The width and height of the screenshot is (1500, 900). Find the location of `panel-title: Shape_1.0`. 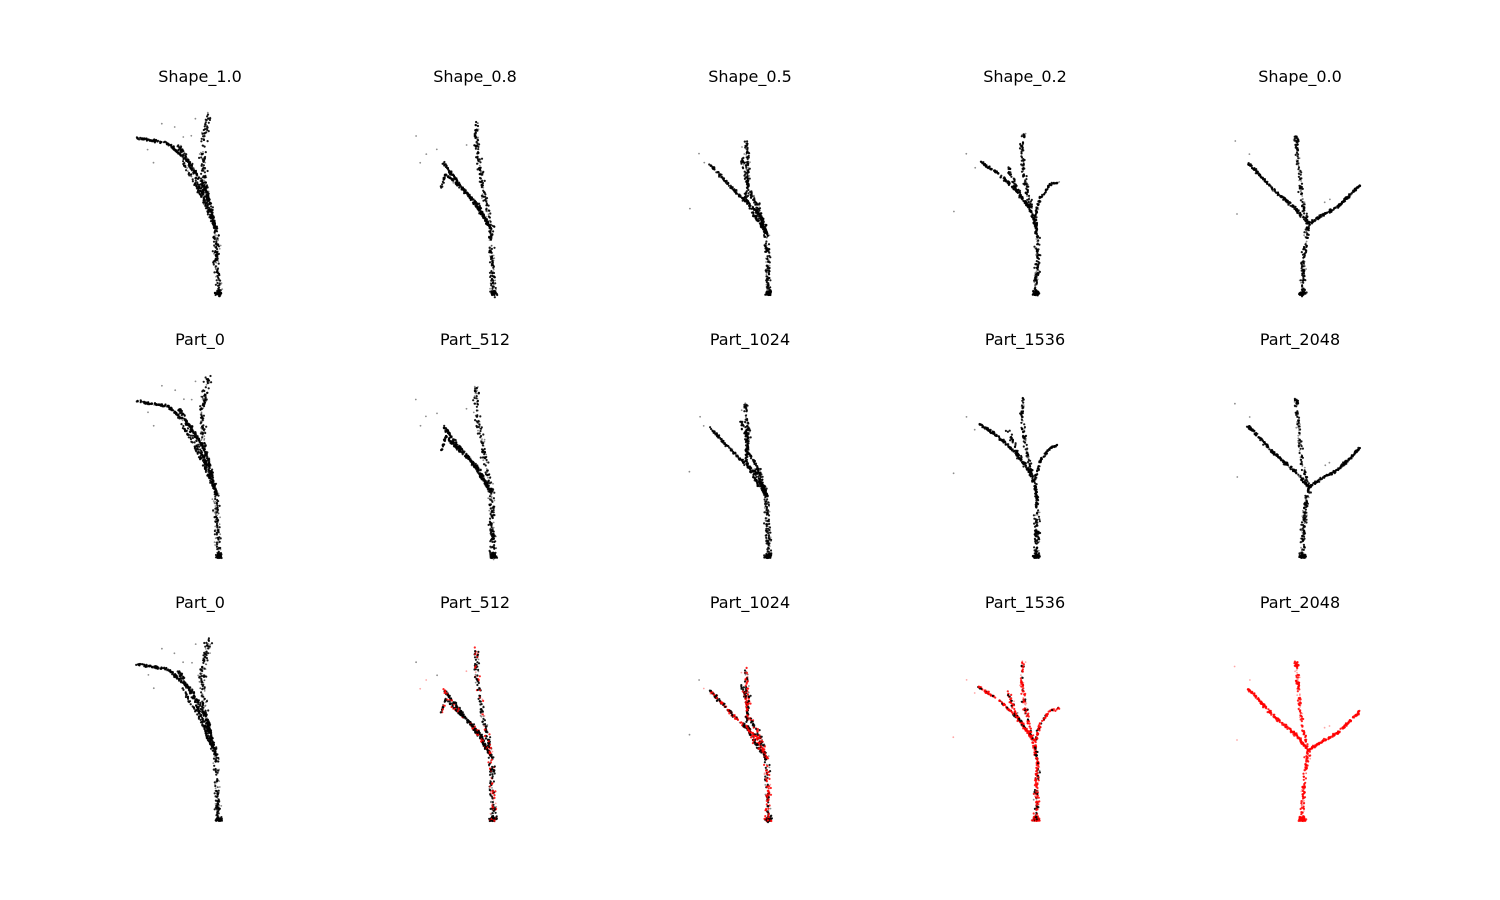

panel-title: Shape_1.0 is located at coordinates (200, 77).